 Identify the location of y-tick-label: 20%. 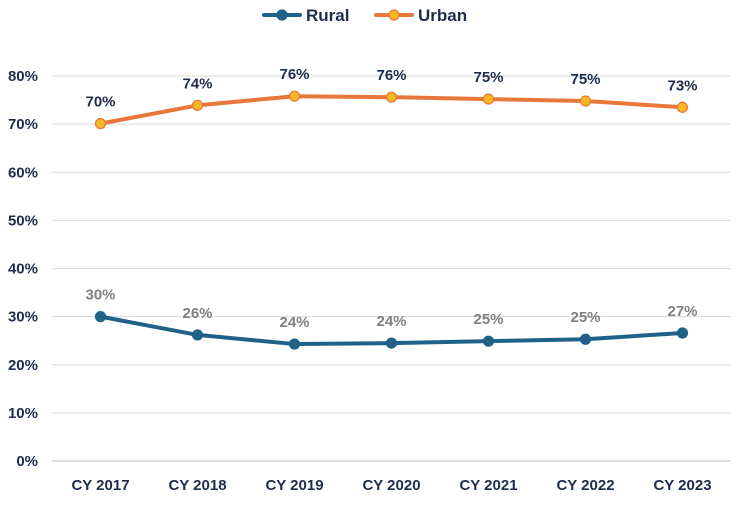
(23, 365).